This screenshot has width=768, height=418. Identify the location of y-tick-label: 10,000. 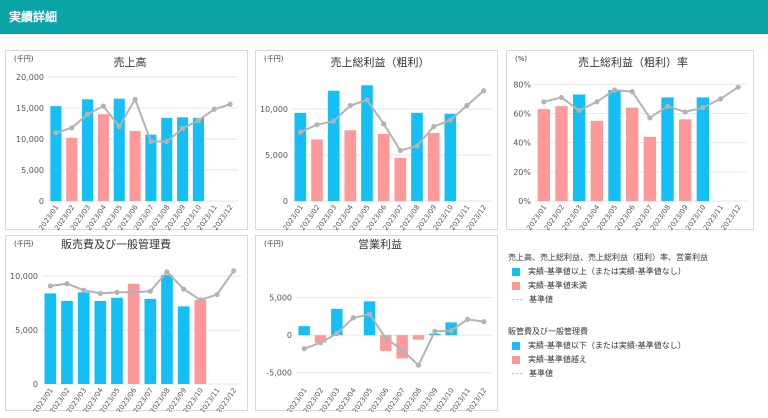
(24, 276).